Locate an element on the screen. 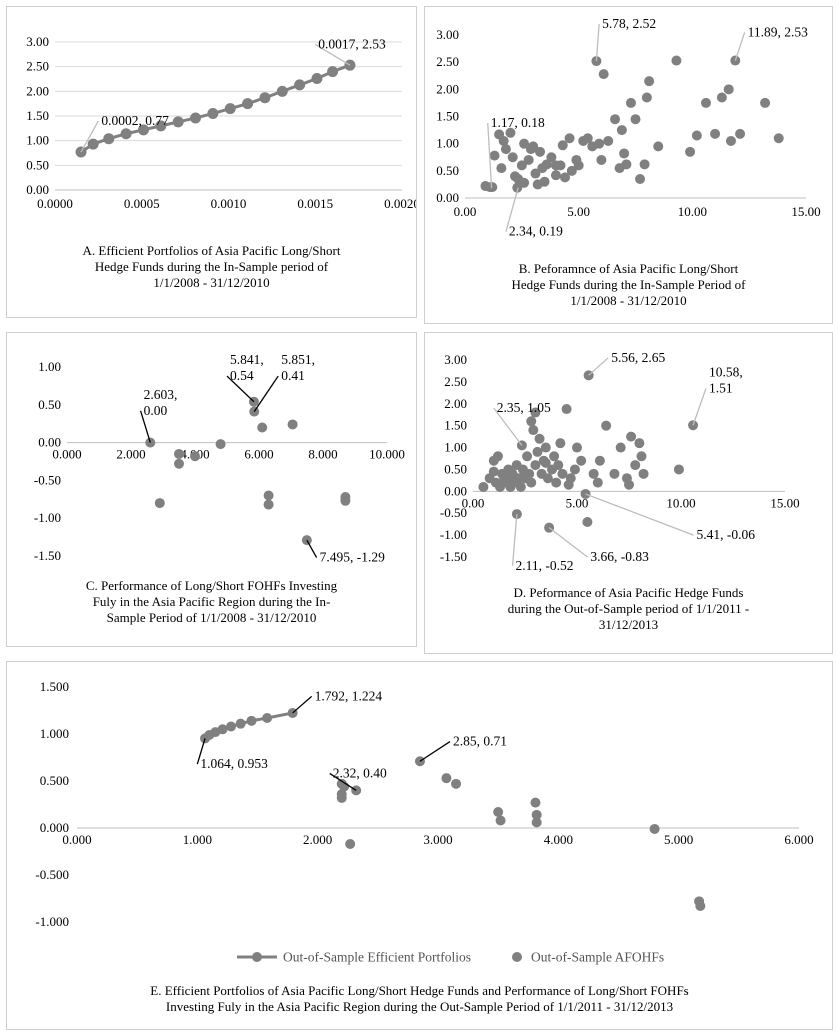  chart-c-annotation-line: 0.41 is located at coordinates (293, 375).